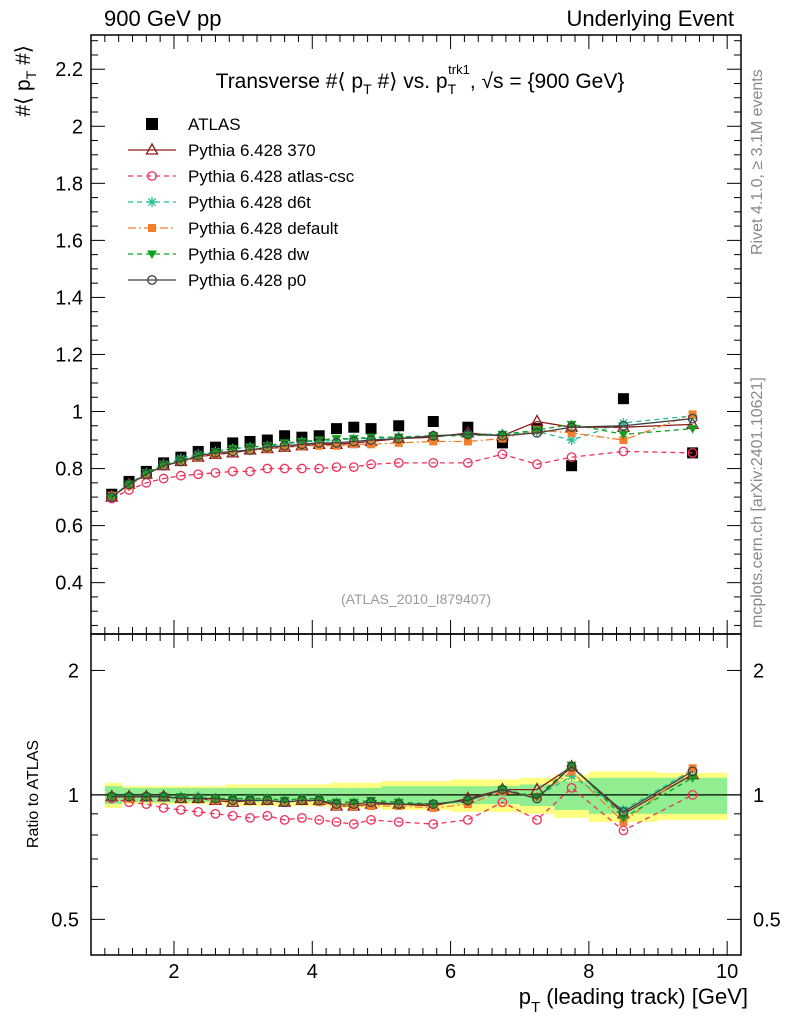 This screenshot has width=786, height=1024. What do you see at coordinates (173, 972) in the screenshot?
I see `x-tick-label: 2` at bounding box center [173, 972].